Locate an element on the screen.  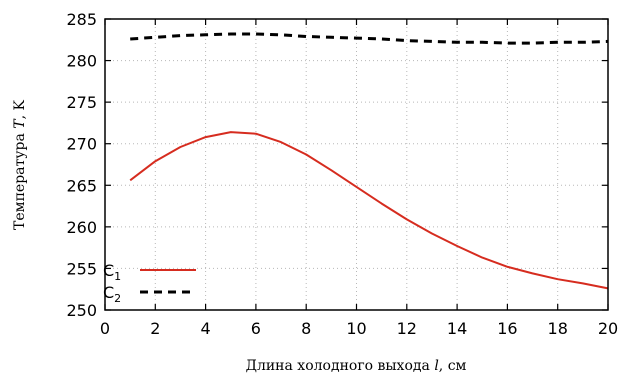
x-axis-label: Длина холодного выхода l, см is located at coordinates (356, 366).